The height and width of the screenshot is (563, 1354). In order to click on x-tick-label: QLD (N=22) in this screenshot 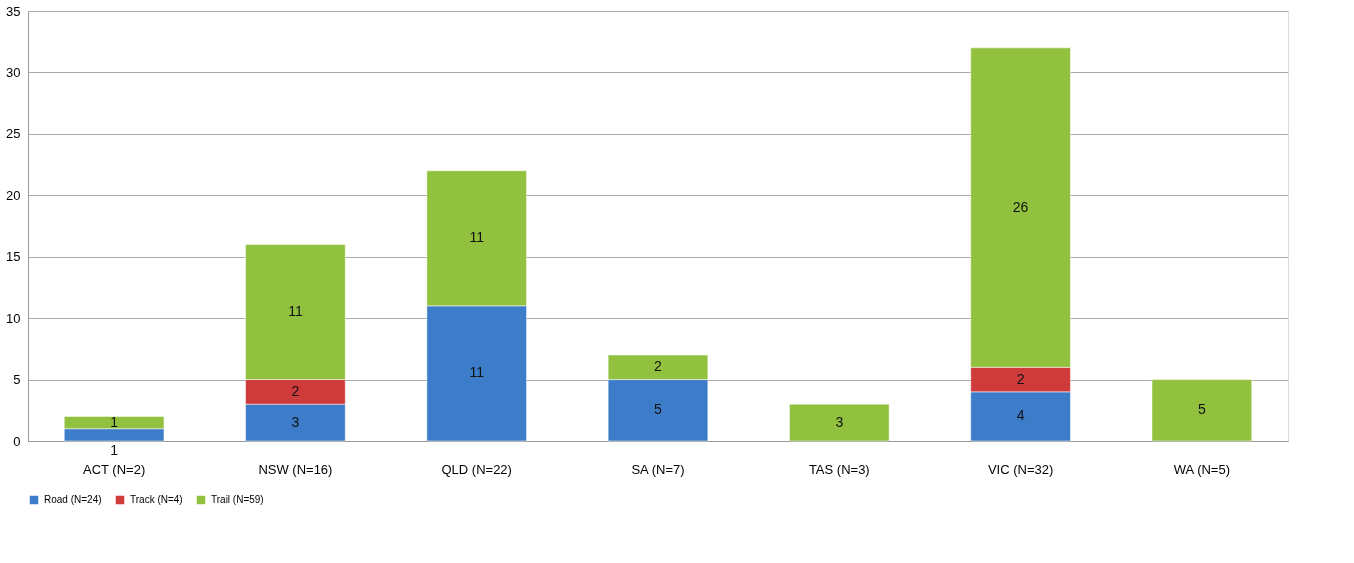, I will do `click(476, 469)`.